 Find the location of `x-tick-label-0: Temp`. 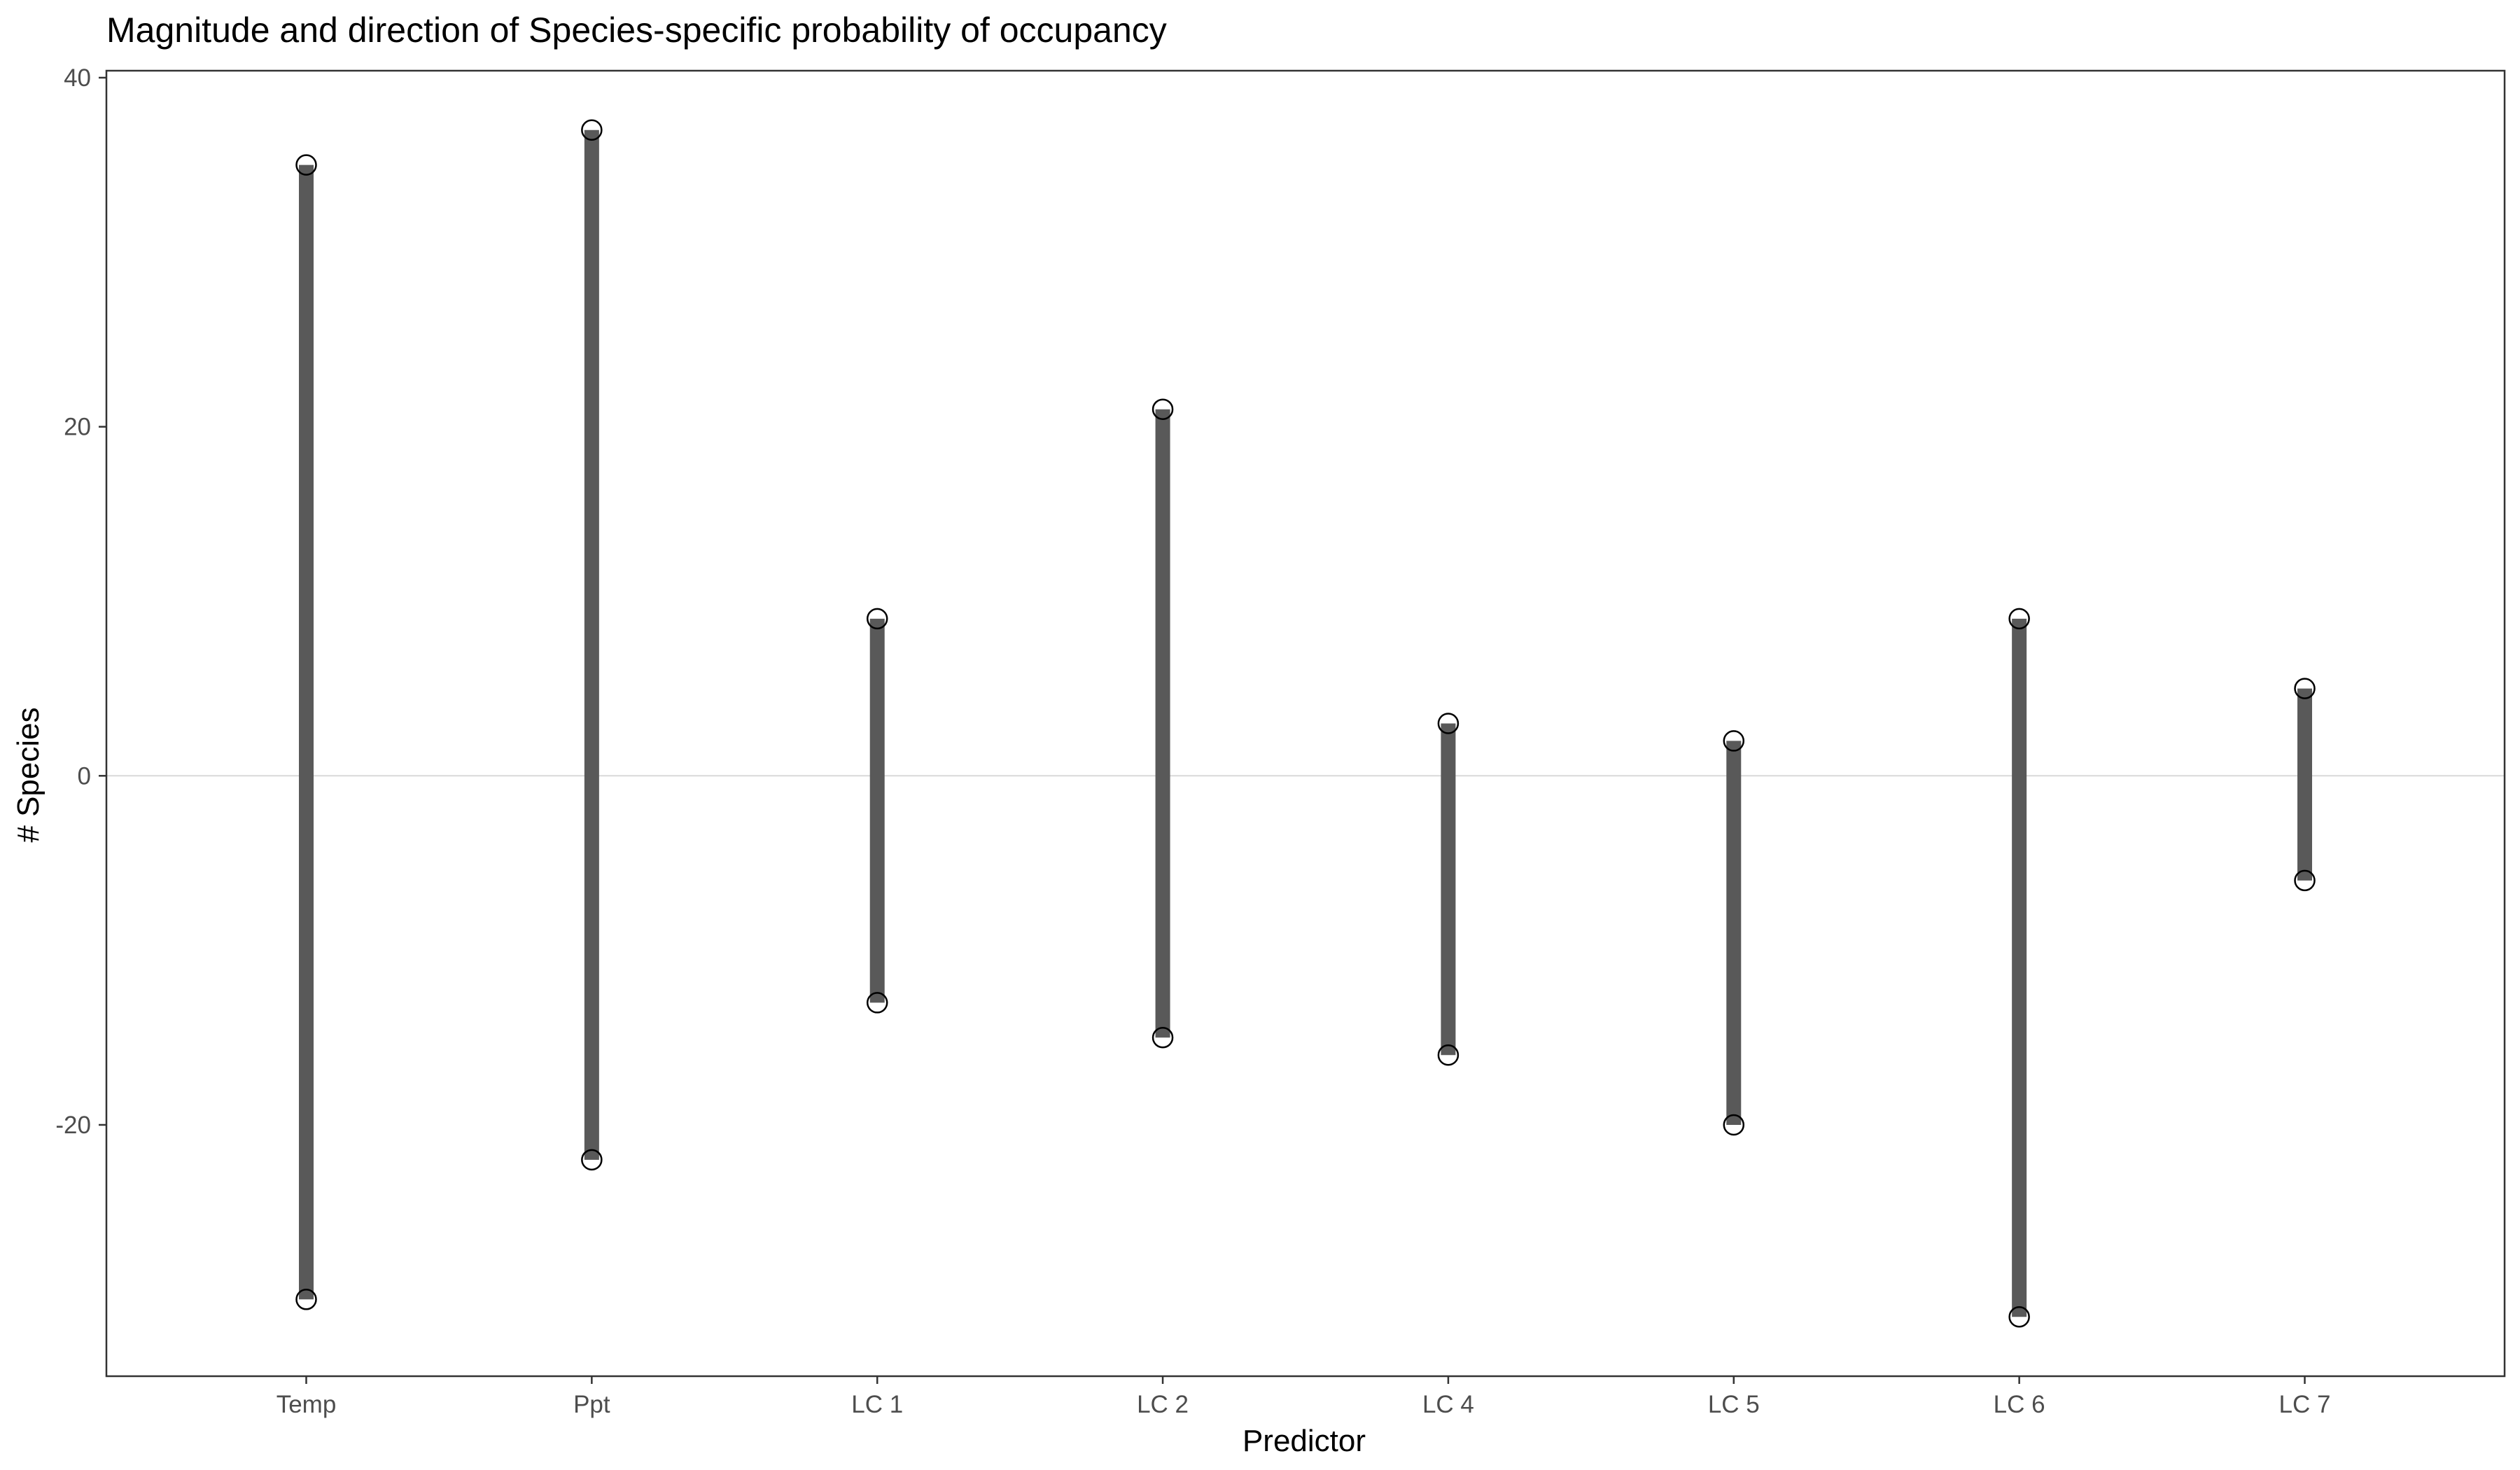

x-tick-label-0: Temp is located at coordinates (306, 1404).